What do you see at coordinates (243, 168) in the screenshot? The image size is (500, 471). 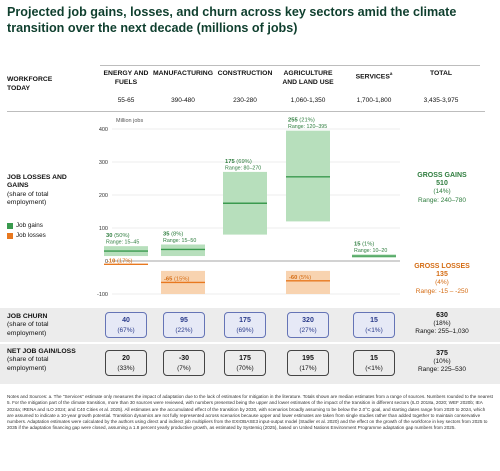 I see `gain-range-label: Range: 80–270` at bounding box center [243, 168].